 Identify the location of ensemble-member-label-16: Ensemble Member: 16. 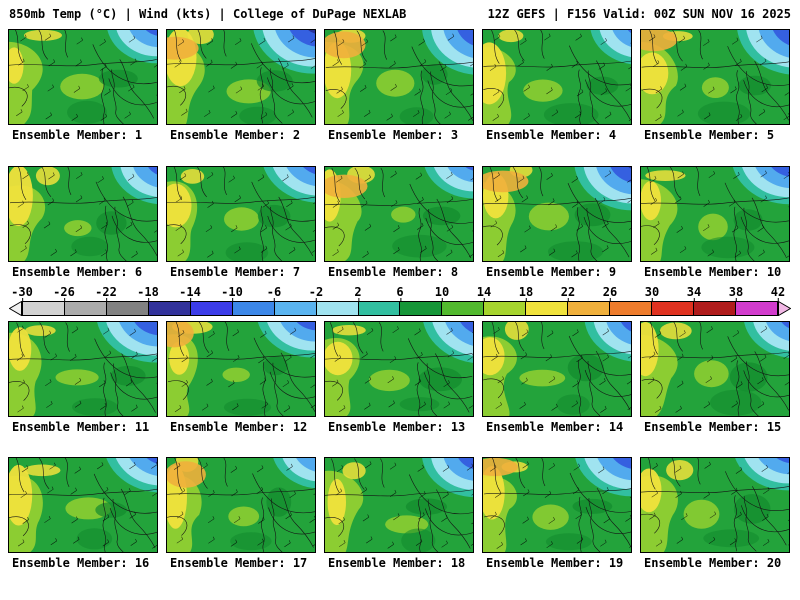
(81, 563).